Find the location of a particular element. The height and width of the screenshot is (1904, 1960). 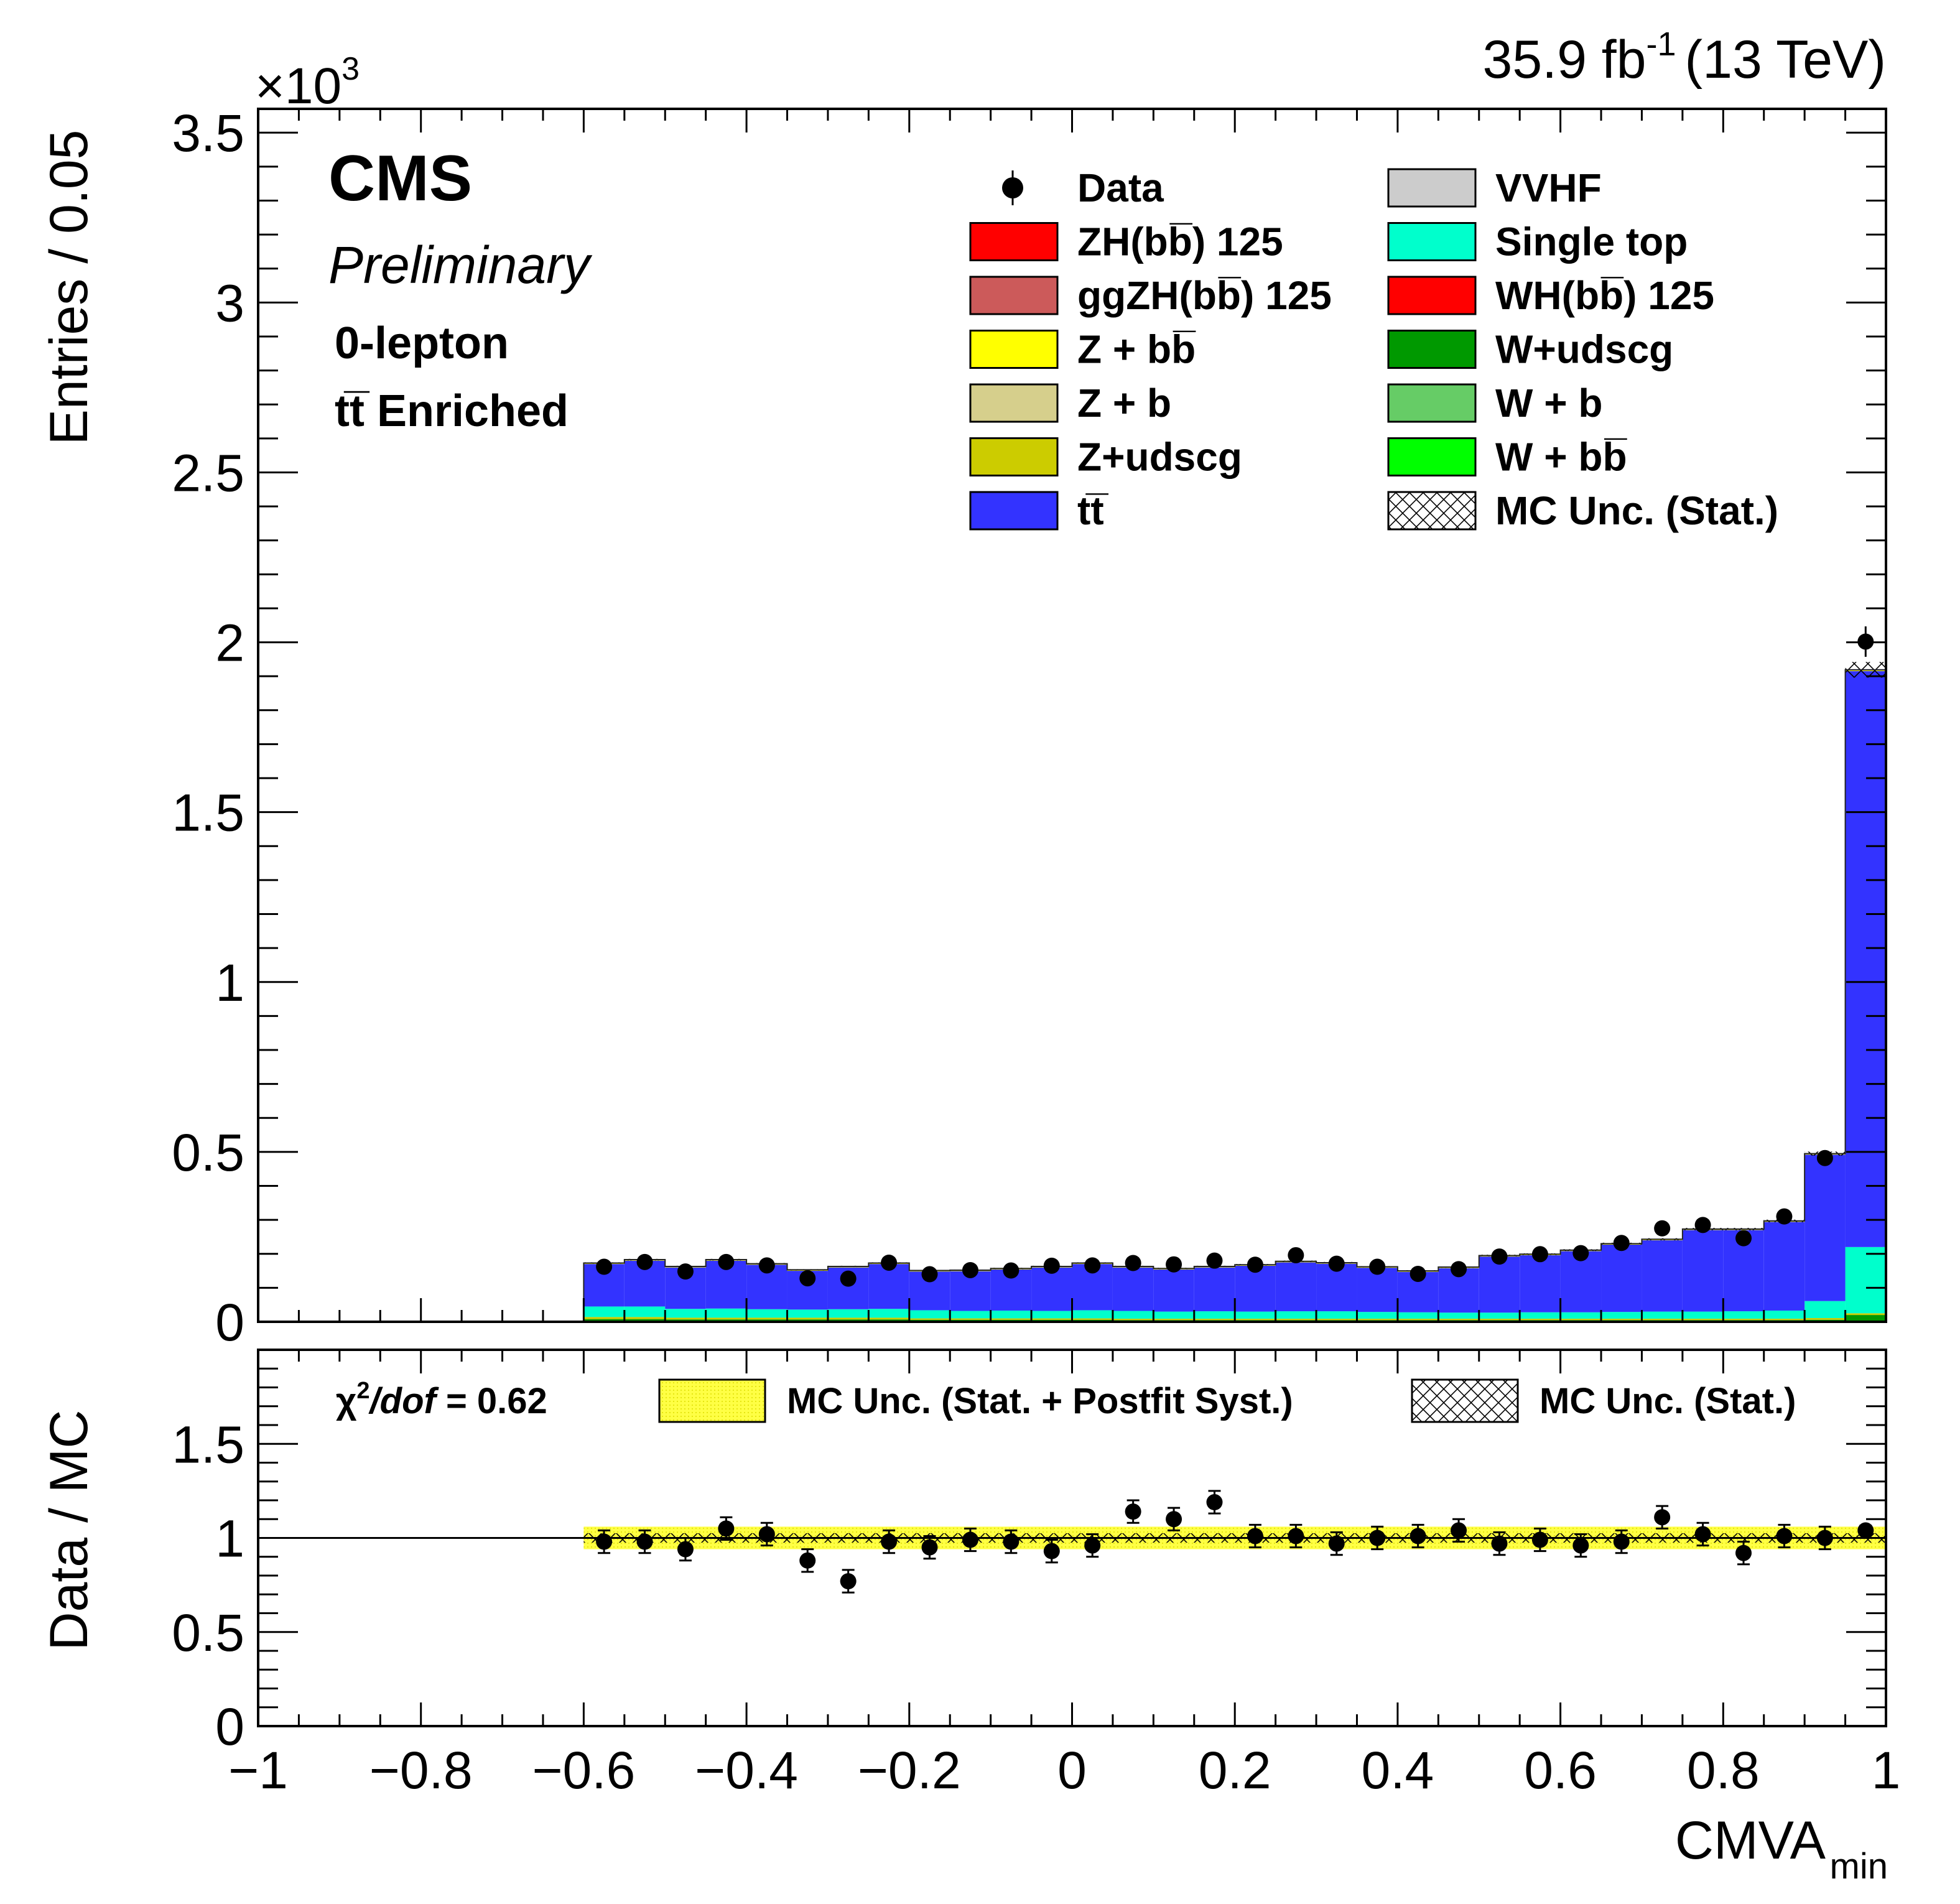

ratio-y-axis-label: Data / MC is located at coordinates (69, 1529).